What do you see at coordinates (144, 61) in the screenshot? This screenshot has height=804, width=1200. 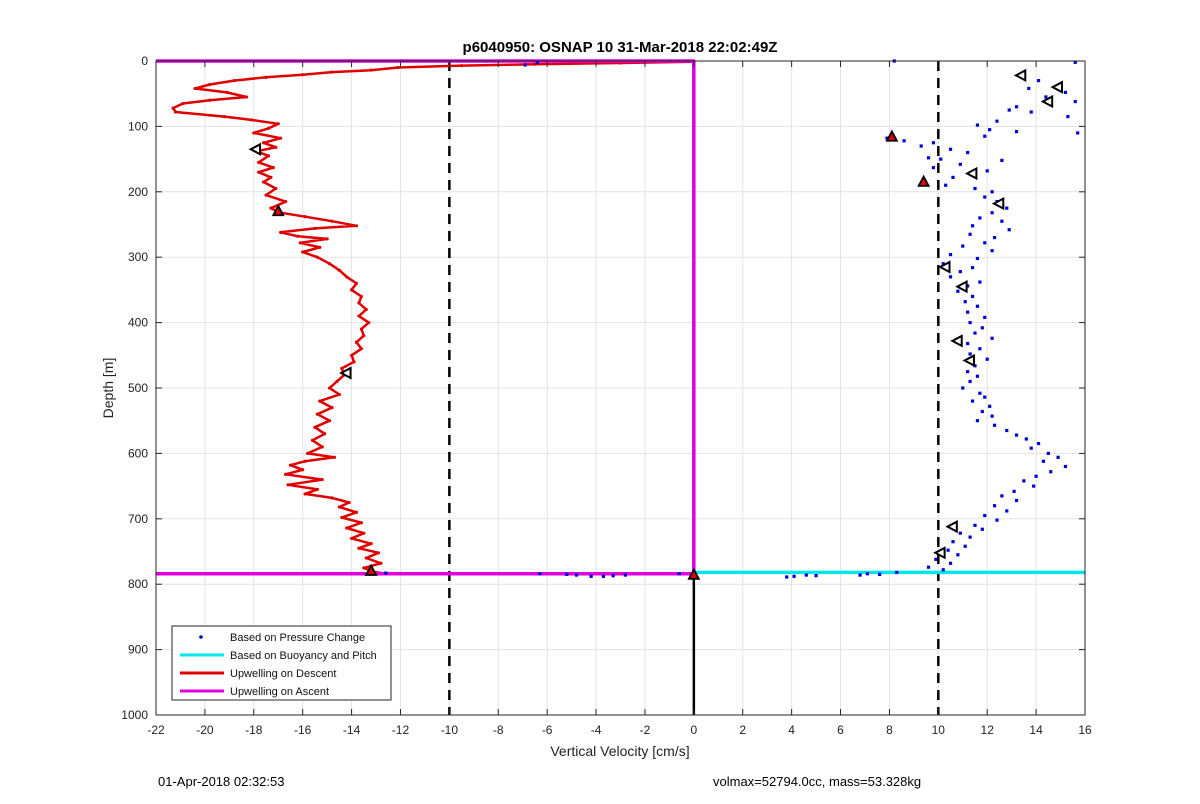 I see `y-tick-label: 0` at bounding box center [144, 61].